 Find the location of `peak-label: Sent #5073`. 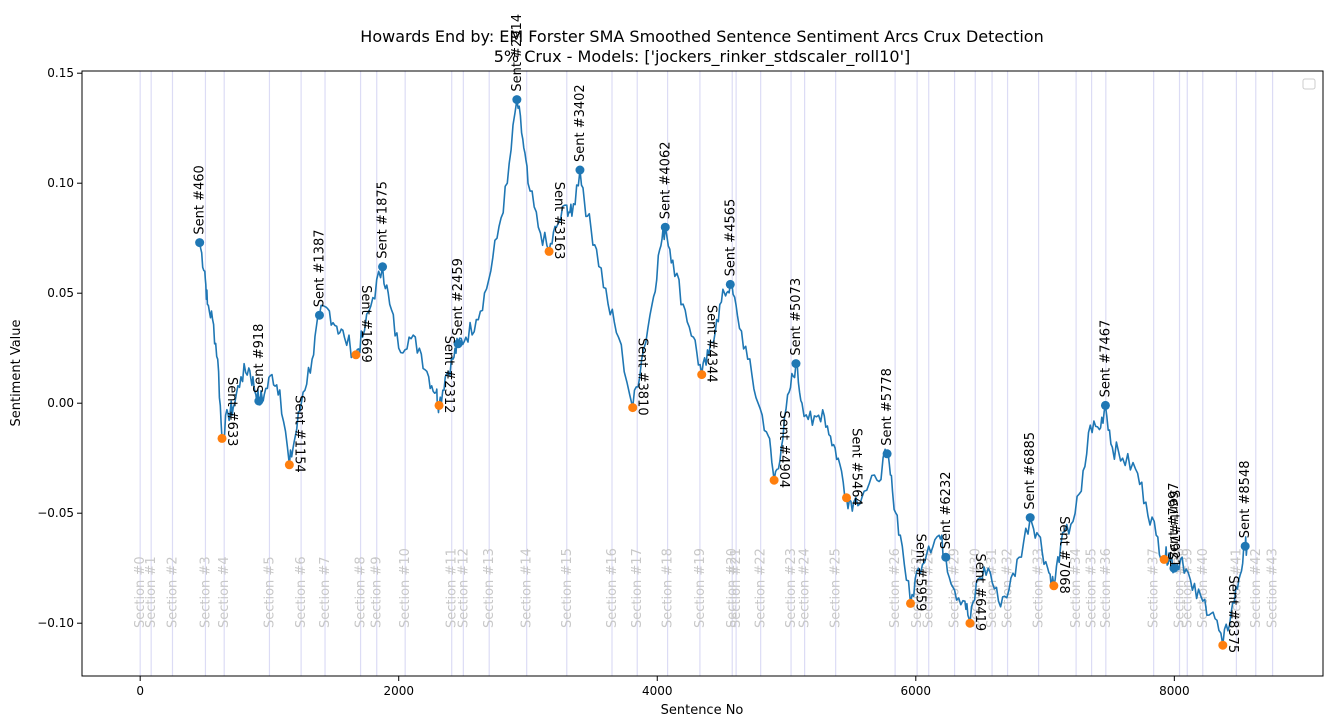

peak-label: Sent #5073 is located at coordinates (796, 317).